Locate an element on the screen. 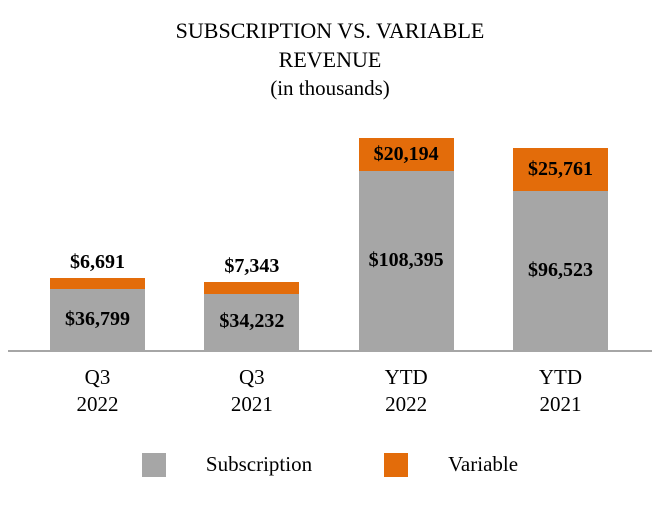  x-axis-line is located at coordinates (330, 351).